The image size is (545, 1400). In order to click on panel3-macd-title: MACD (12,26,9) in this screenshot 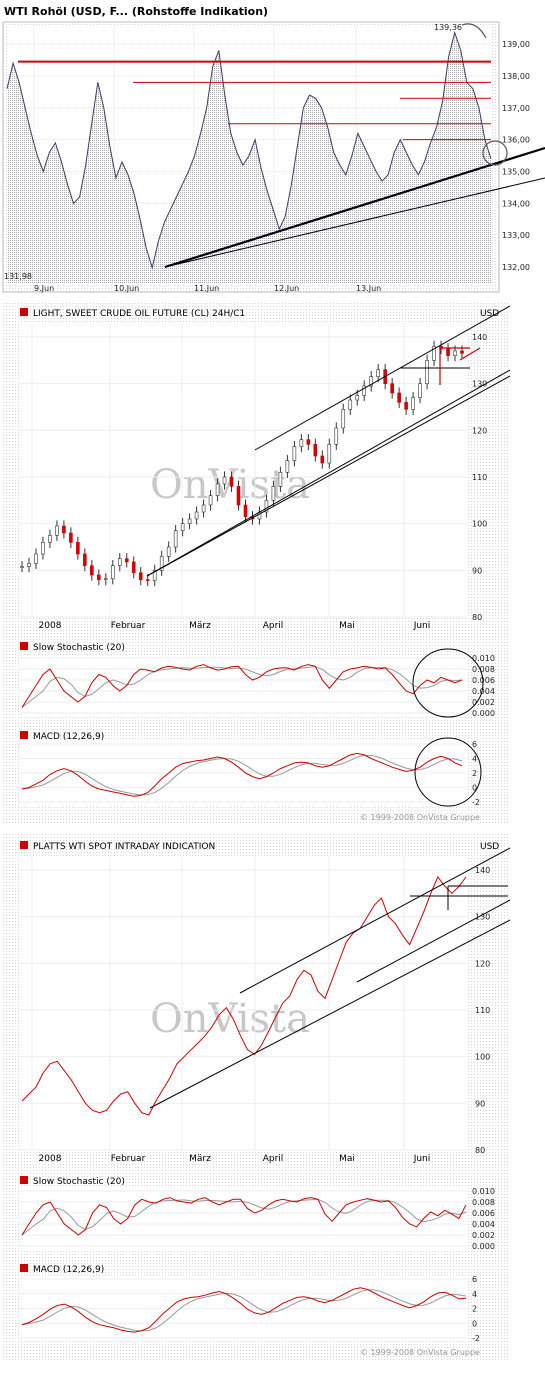, I will do `click(68, 1270)`.